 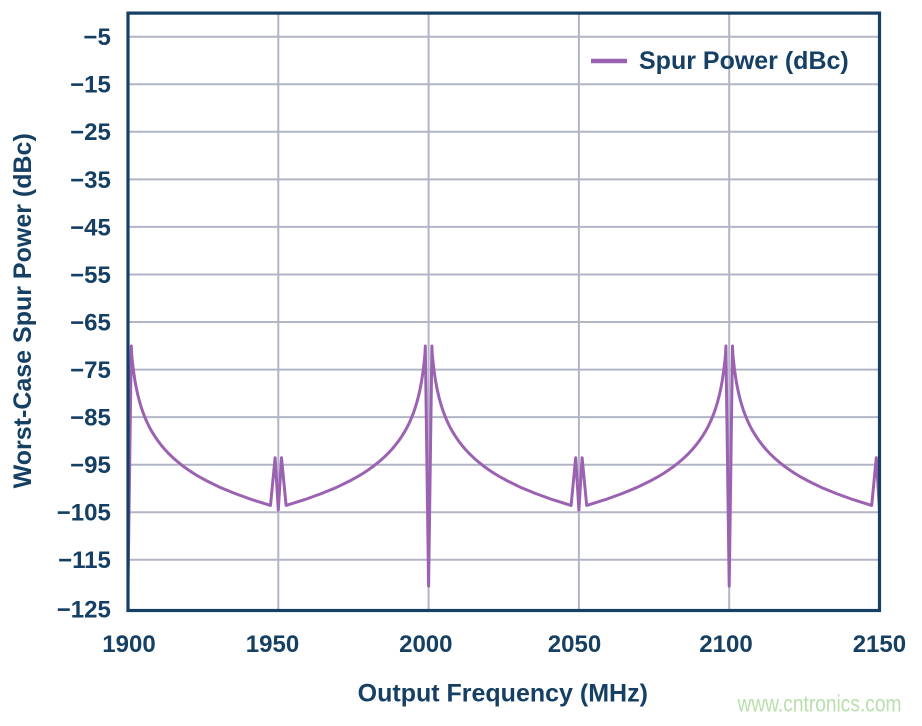 What do you see at coordinates (128, 644) in the screenshot?
I see `svg-text: 1900` at bounding box center [128, 644].